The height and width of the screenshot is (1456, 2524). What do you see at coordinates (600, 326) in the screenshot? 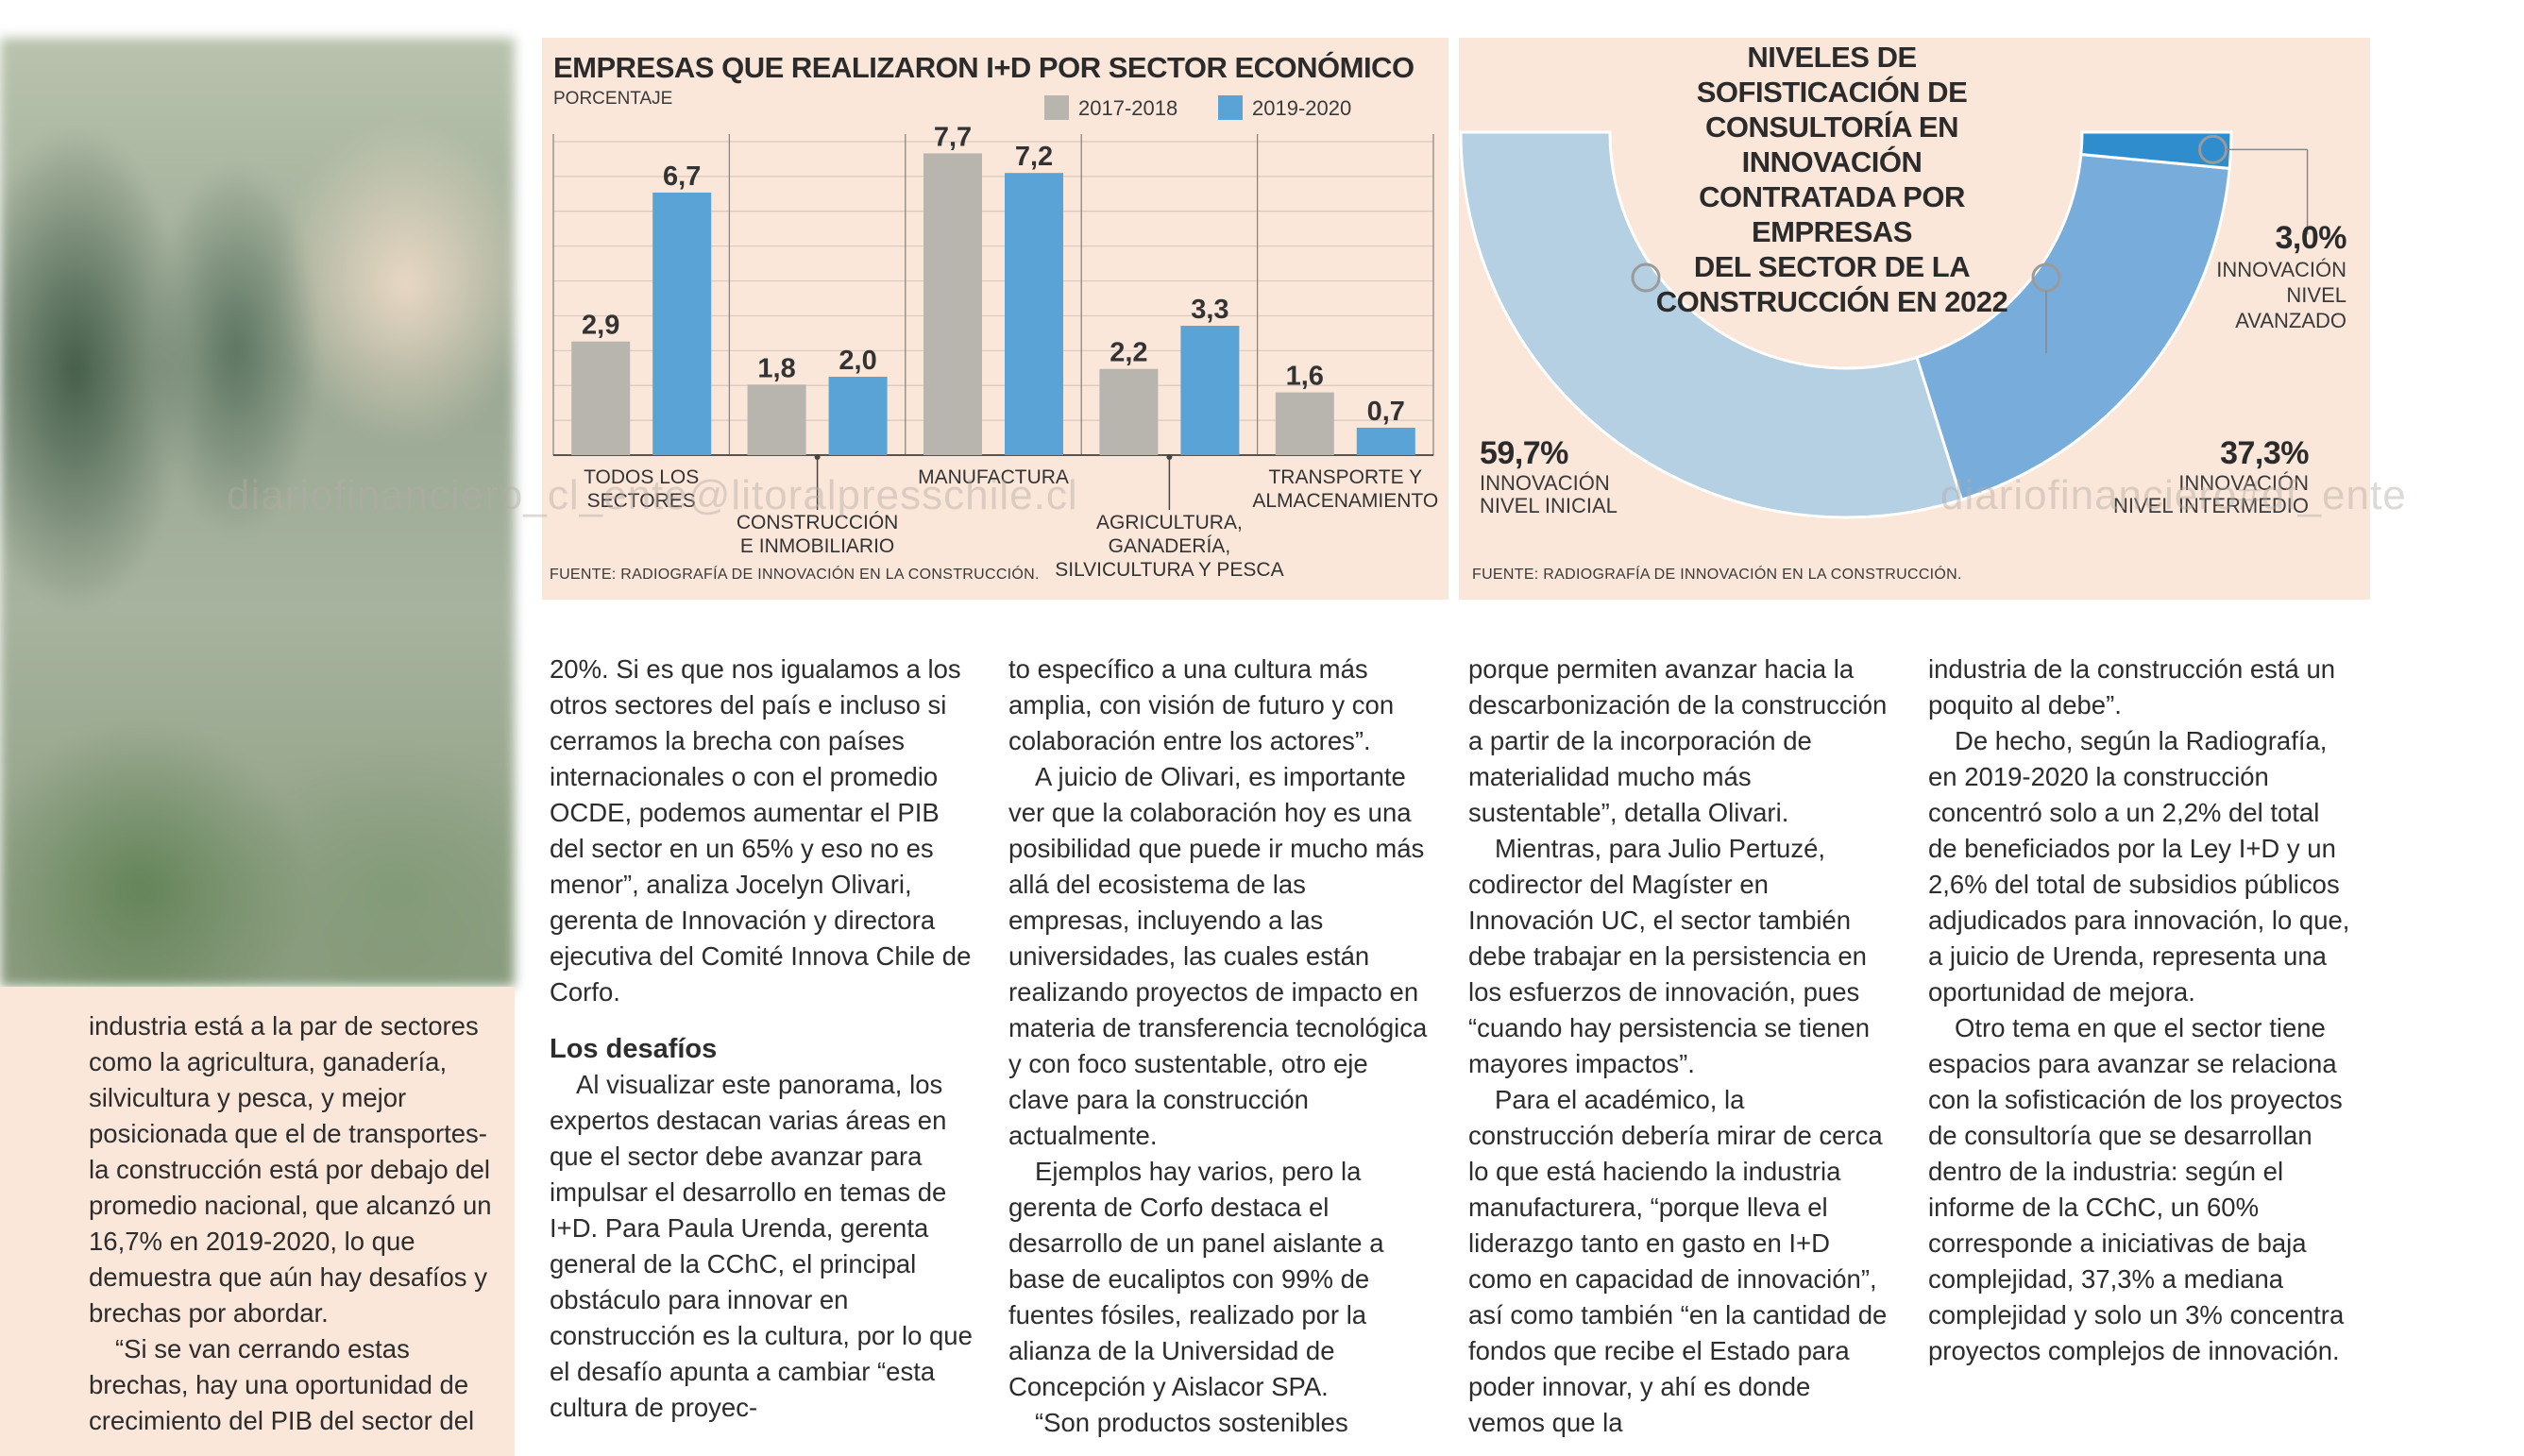
I see `bar-value-label: 2,9` at bounding box center [600, 326].